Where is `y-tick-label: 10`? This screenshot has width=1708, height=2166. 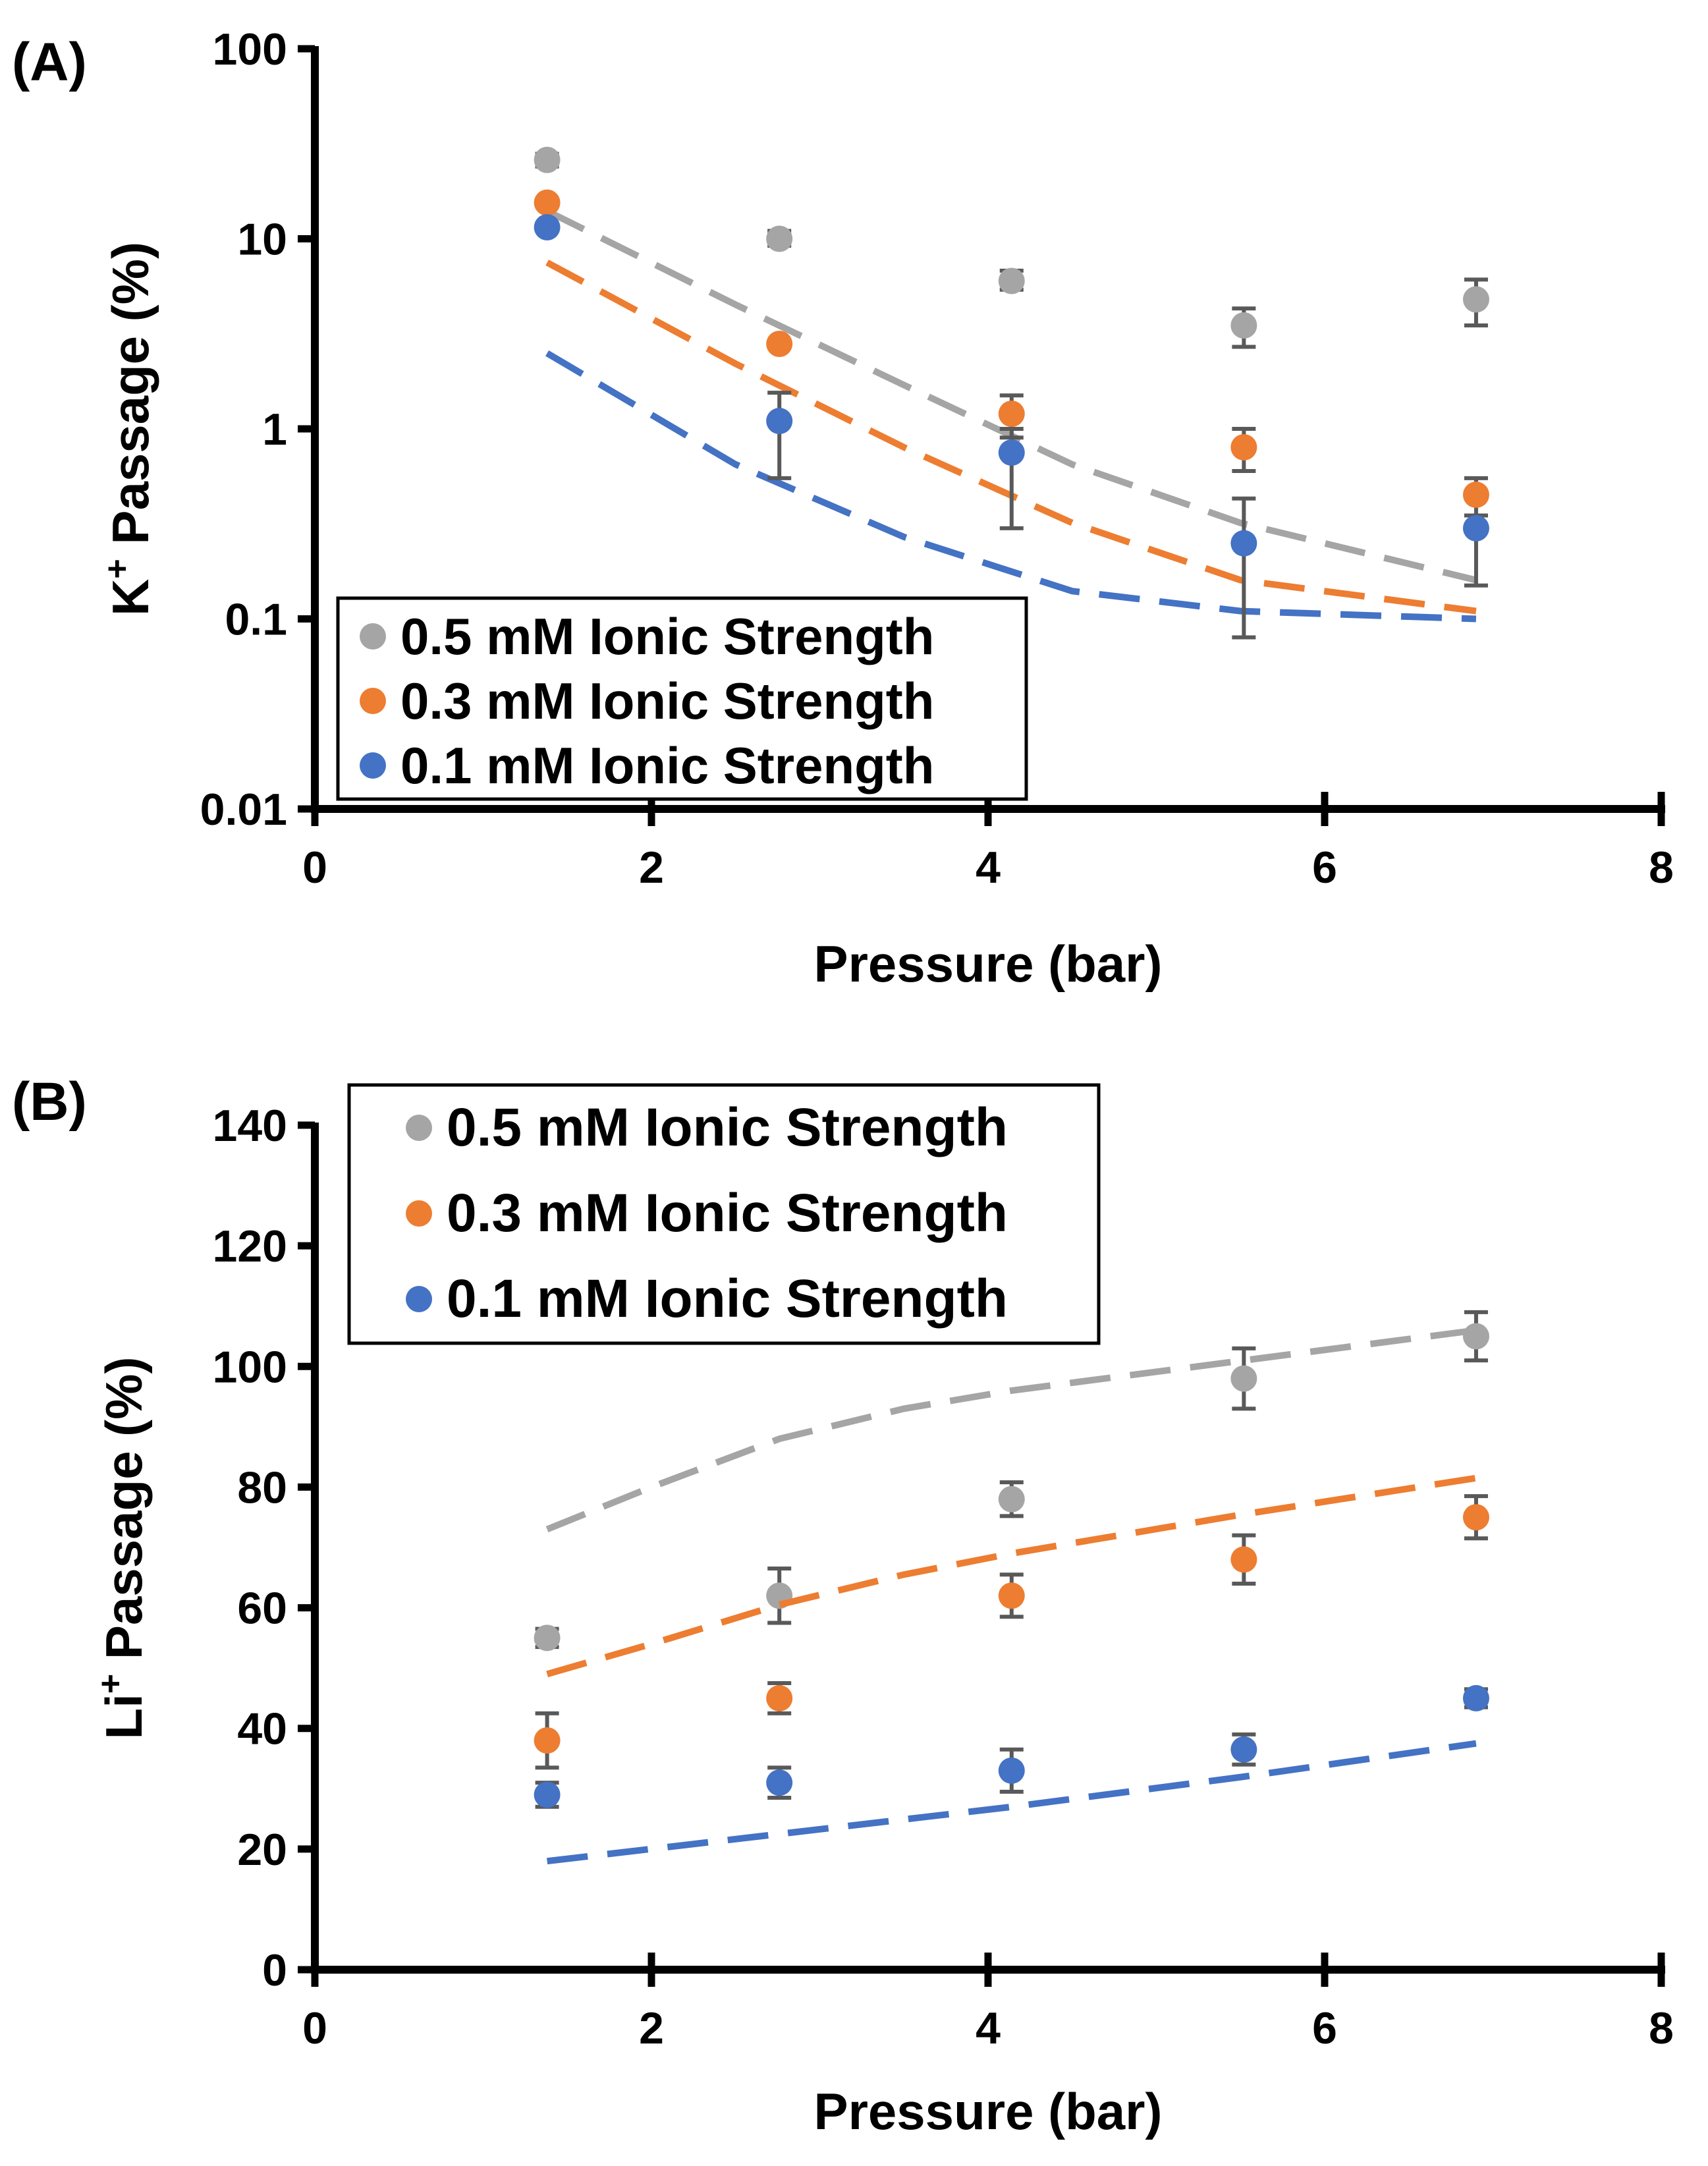
y-tick-label: 10 is located at coordinates (262, 240).